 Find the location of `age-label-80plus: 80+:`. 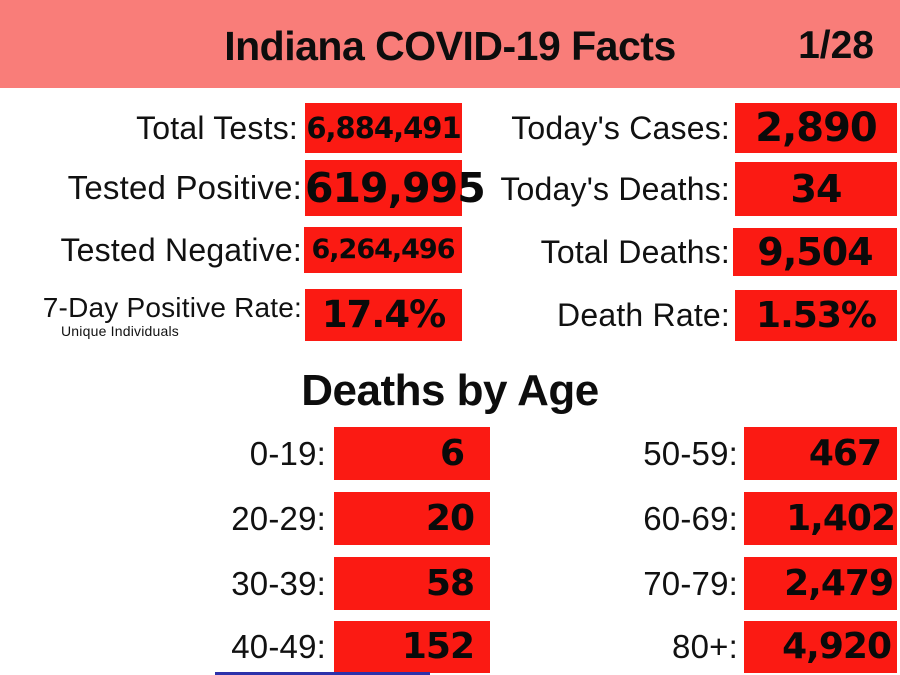

age-label-80plus: 80+: is located at coordinates (705, 646).